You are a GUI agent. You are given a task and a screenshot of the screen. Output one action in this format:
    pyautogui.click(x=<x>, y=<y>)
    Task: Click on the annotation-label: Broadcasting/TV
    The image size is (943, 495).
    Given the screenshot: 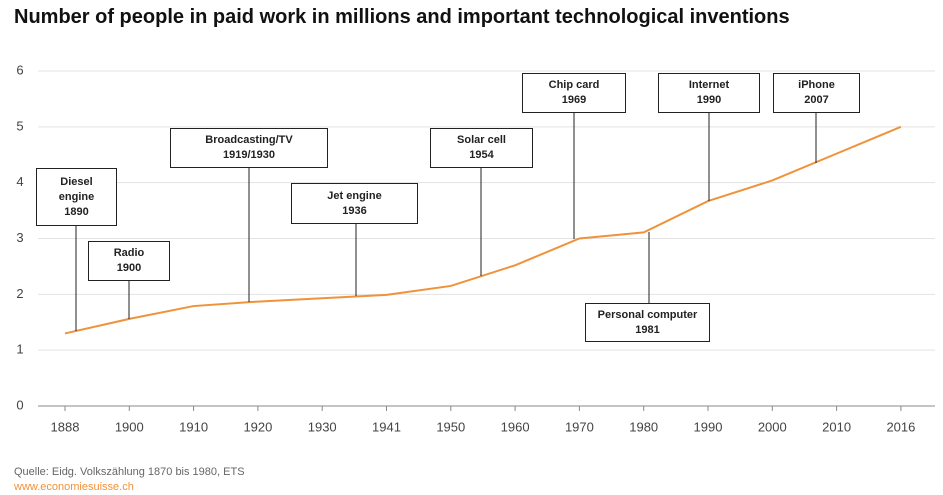 What is the action you would take?
    pyautogui.click(x=249, y=140)
    